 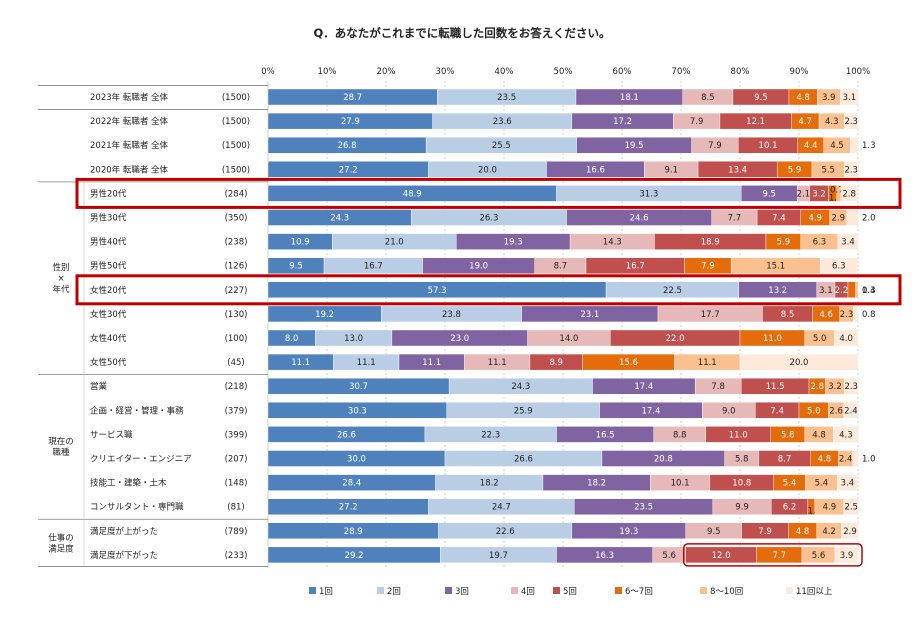 What do you see at coordinates (490, 435) in the screenshot?
I see `data-label: 22.3` at bounding box center [490, 435].